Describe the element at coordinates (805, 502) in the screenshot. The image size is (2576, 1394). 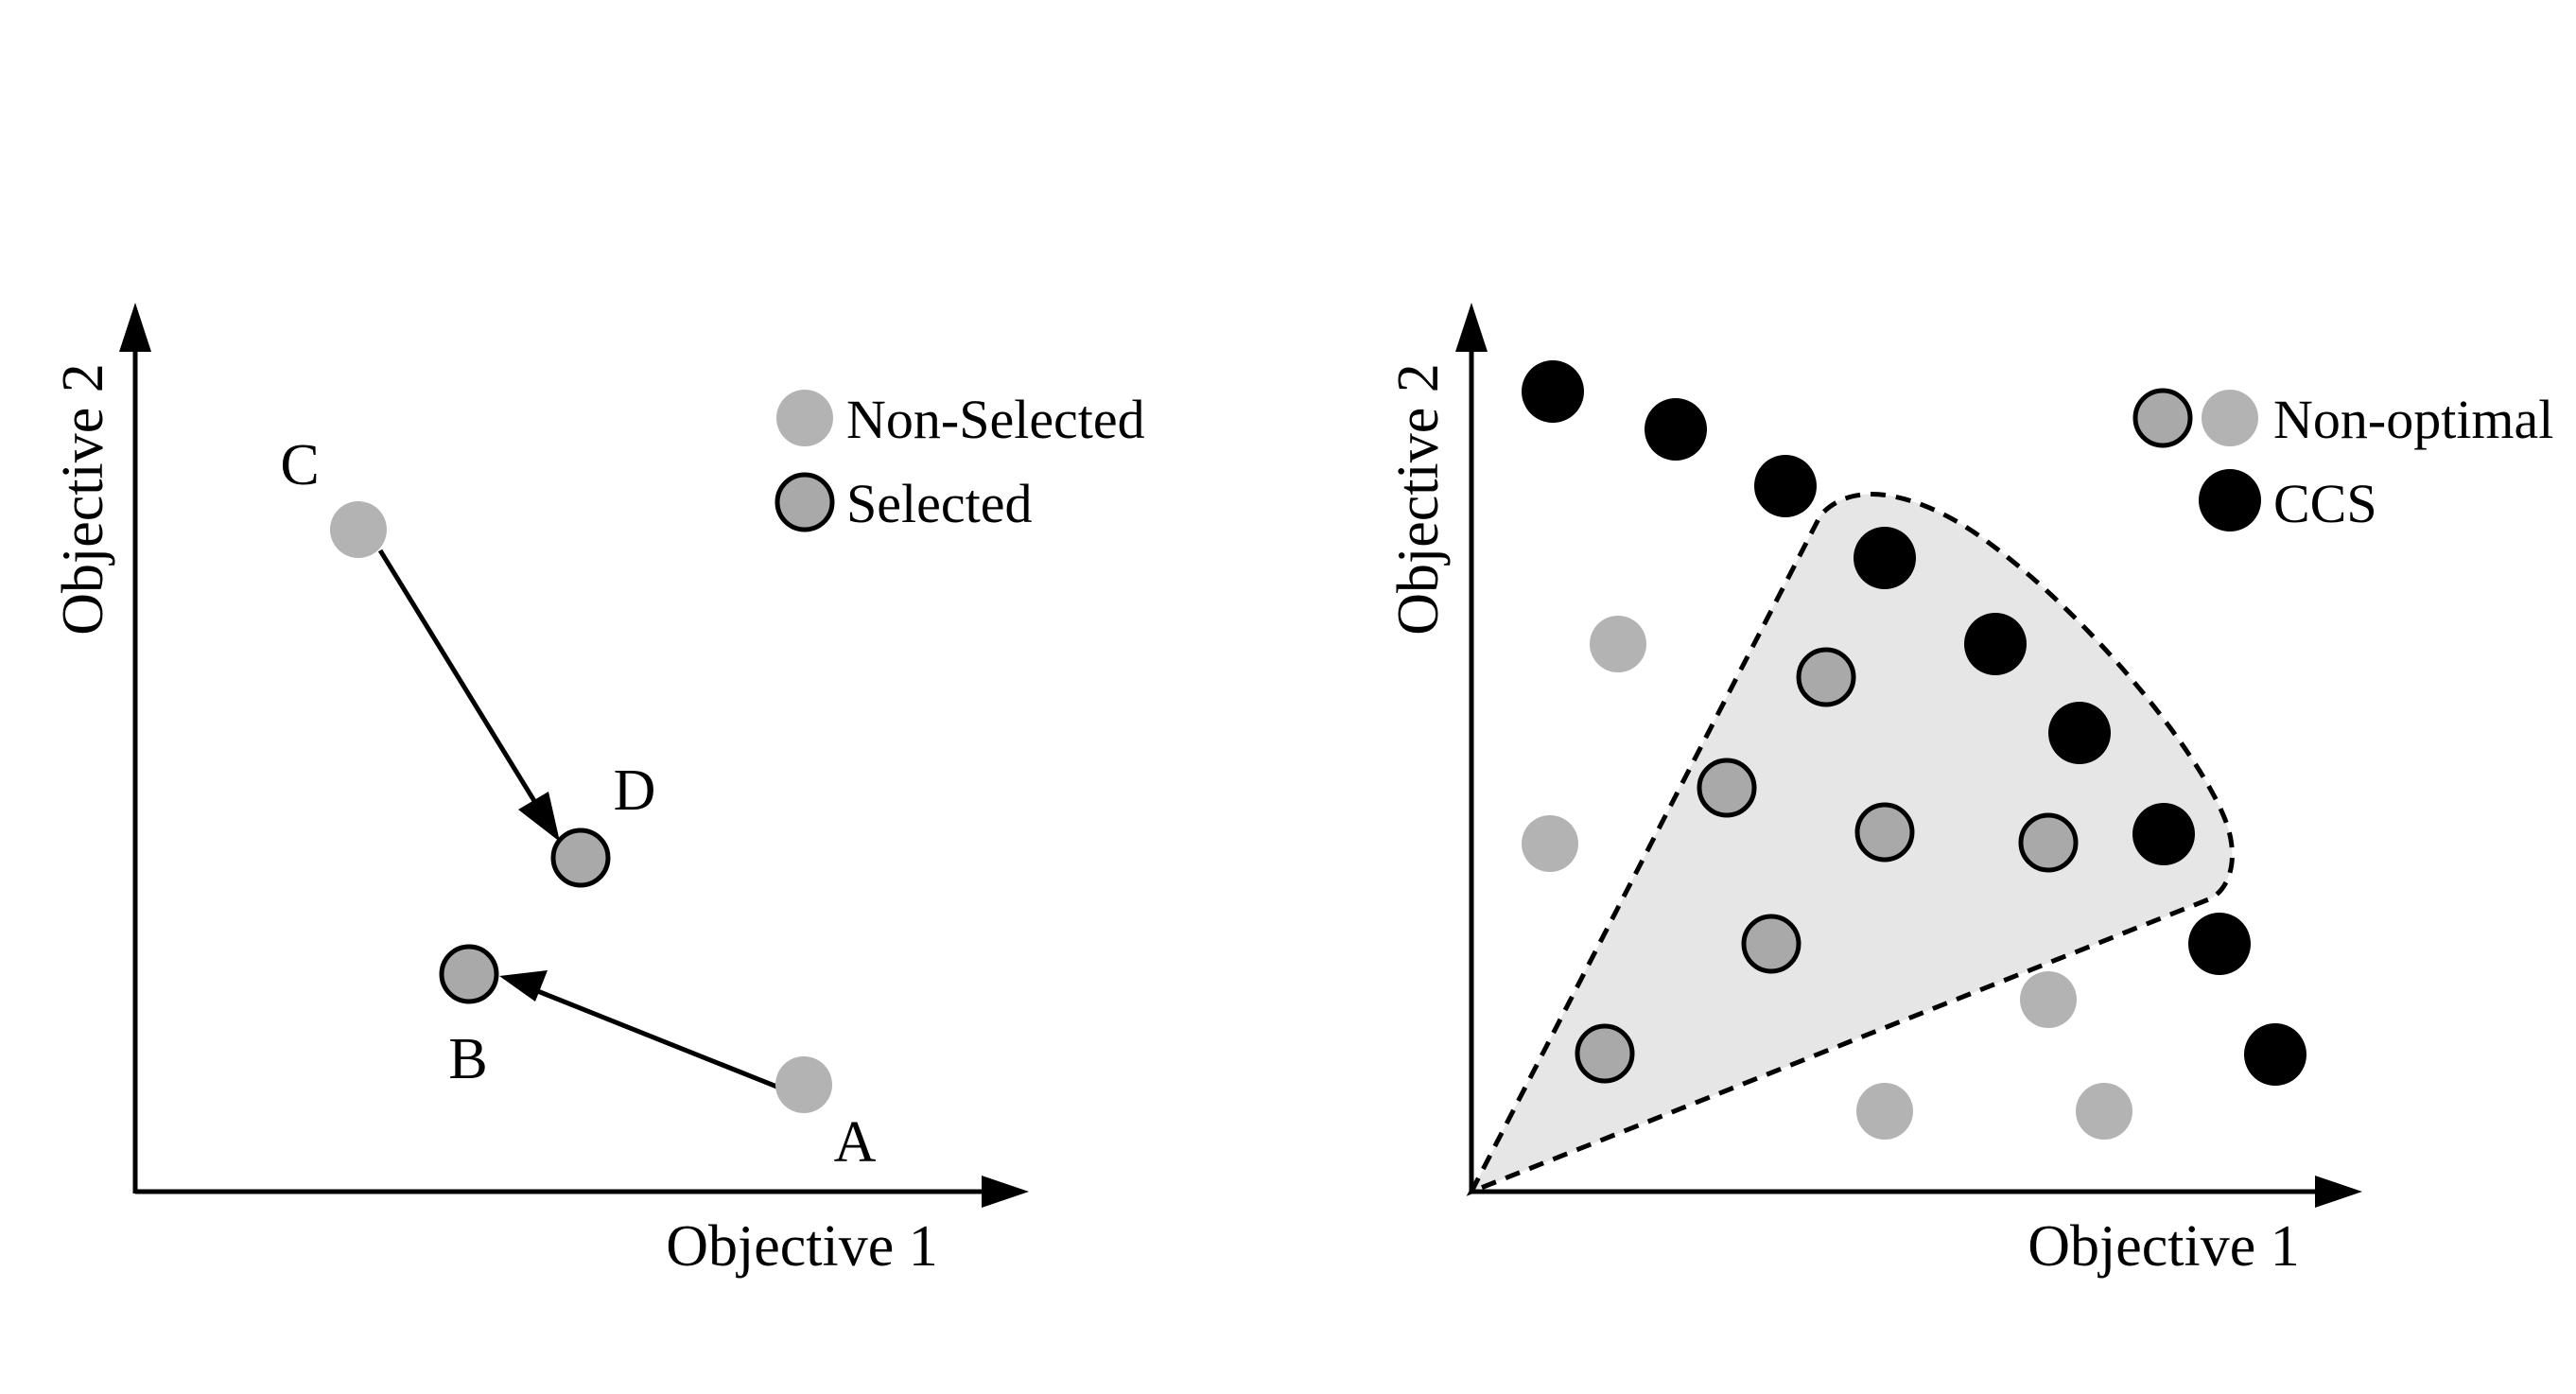
I see `legend-selected-swatch` at that location.